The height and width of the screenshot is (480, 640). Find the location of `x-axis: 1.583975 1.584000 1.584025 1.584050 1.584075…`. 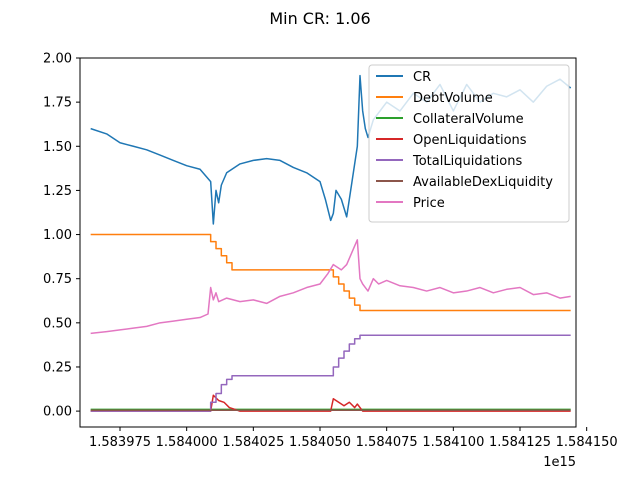

x-axis: 1.583975 1.584000 1.584025 1.584050 1.584075… is located at coordinates (353, 438).